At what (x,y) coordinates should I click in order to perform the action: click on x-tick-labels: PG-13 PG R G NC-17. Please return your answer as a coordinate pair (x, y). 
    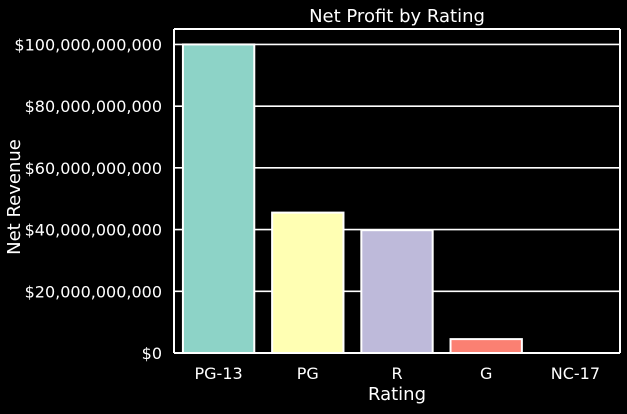
    Looking at the image, I should click on (398, 373).